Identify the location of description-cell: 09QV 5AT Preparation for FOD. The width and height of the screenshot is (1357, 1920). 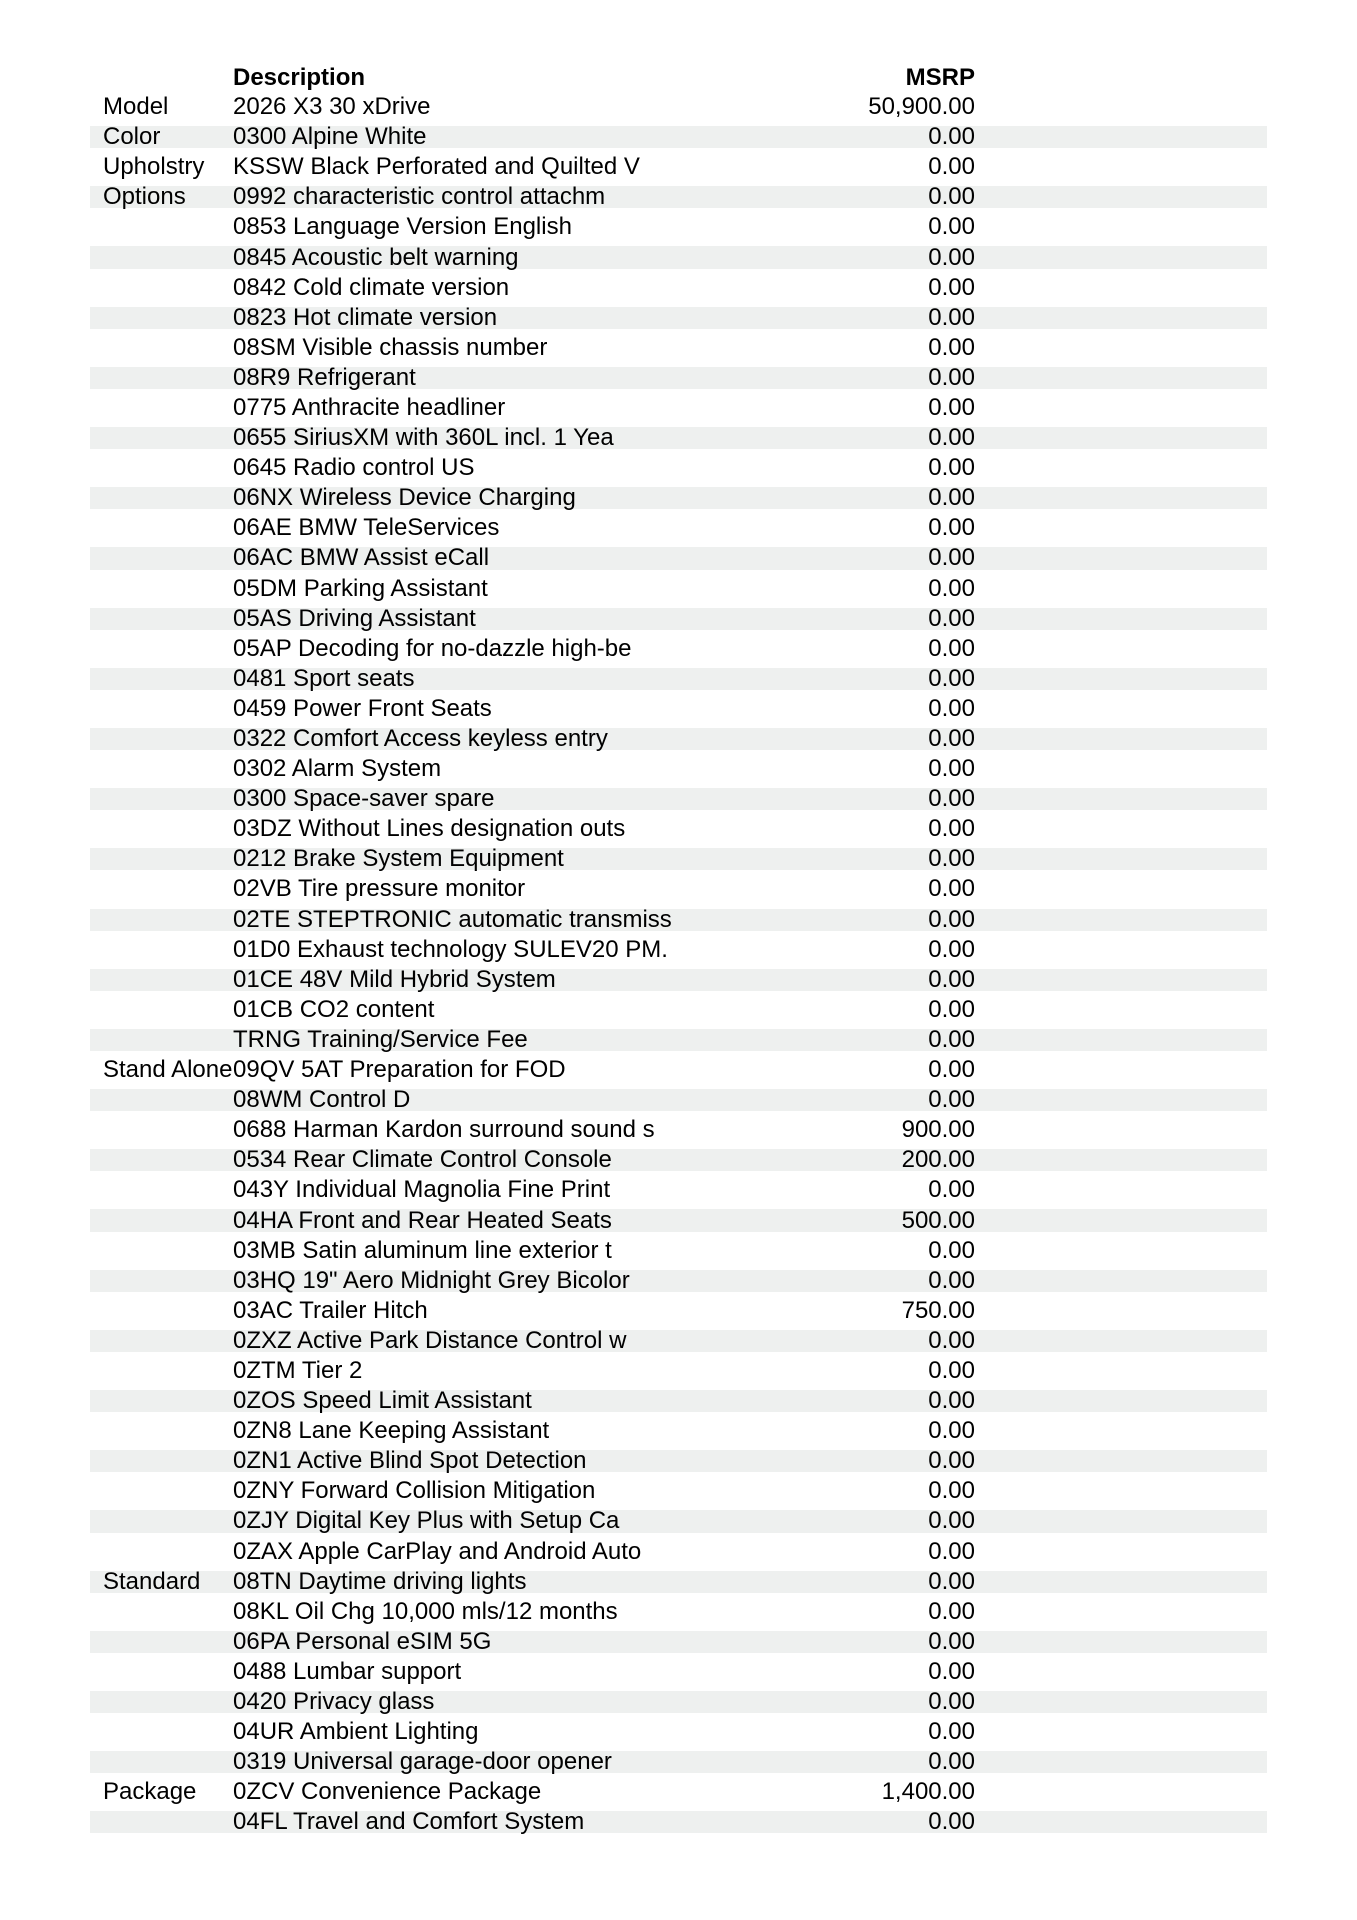
(399, 1070).